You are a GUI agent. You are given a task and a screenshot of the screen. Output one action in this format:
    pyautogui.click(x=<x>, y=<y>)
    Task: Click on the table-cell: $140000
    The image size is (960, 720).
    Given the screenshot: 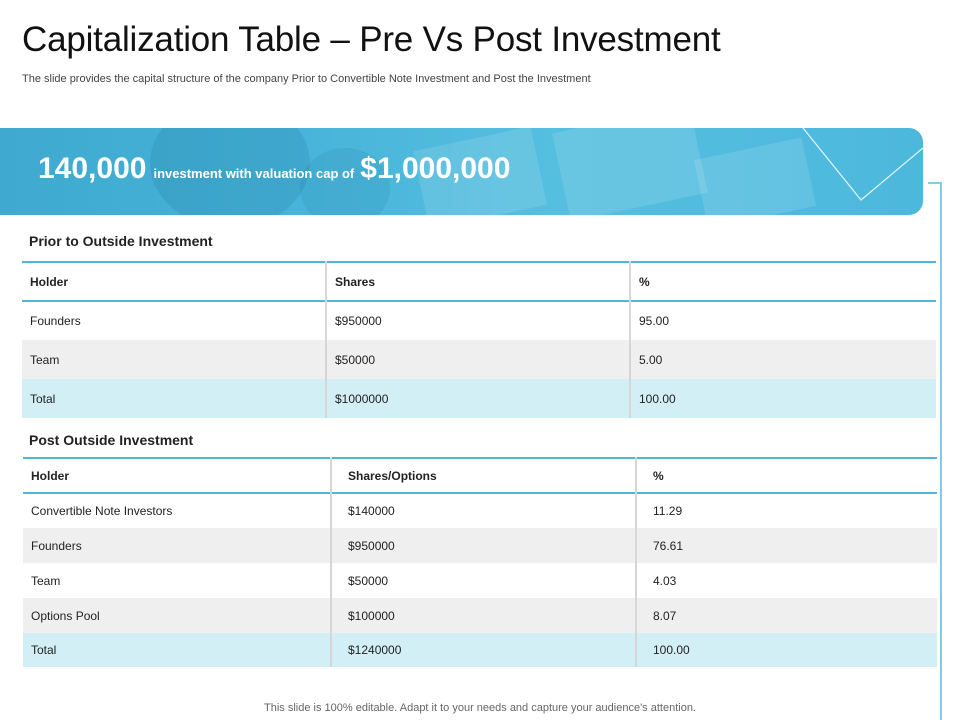 What is the action you would take?
    pyautogui.click(x=483, y=510)
    